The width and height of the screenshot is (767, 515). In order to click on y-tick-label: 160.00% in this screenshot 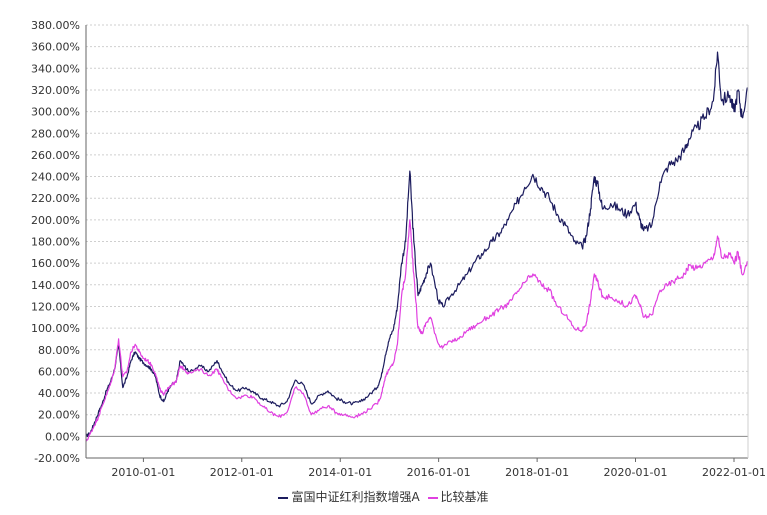, I will do `click(55, 263)`.